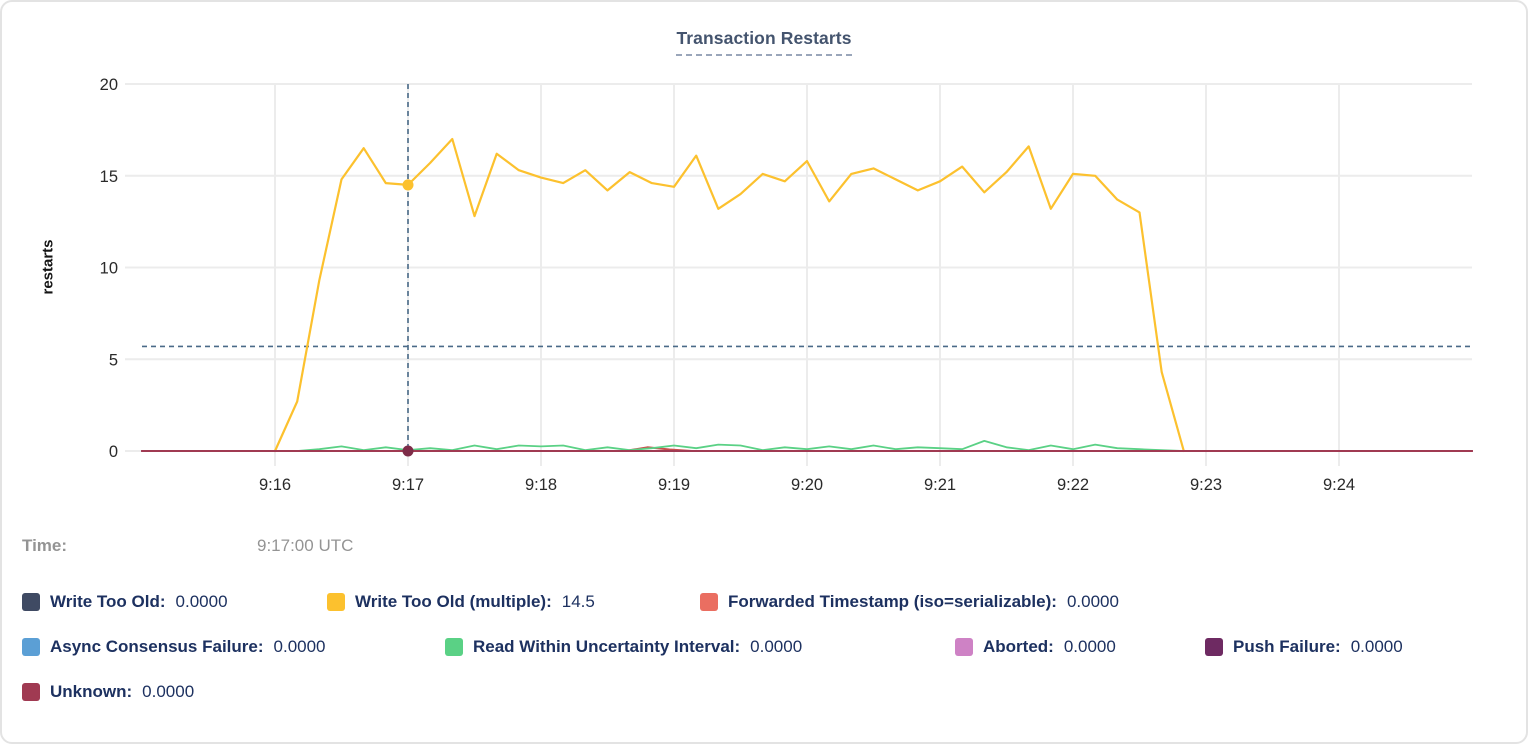 The width and height of the screenshot is (1528, 744). I want to click on legend-label: Forwarded Timestamp (iso=serializable):, so click(892, 601).